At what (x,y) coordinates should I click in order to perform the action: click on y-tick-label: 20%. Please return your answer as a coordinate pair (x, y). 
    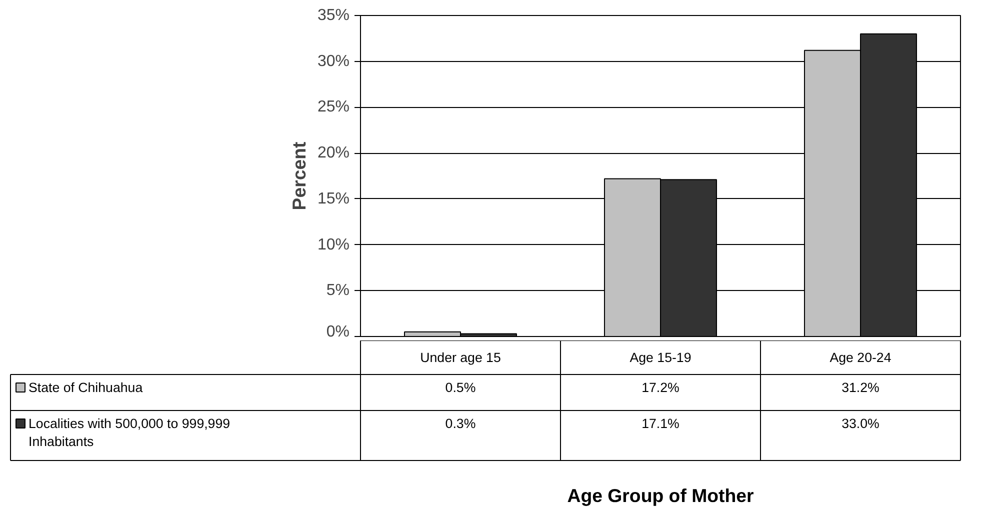
    Looking at the image, I should click on (333, 153).